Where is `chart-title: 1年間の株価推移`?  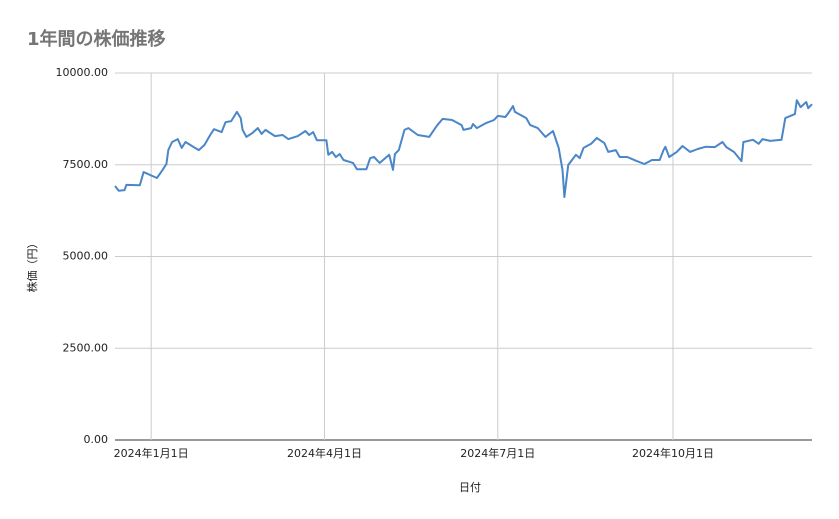
chart-title: 1年間の株価推移 is located at coordinates (96, 39).